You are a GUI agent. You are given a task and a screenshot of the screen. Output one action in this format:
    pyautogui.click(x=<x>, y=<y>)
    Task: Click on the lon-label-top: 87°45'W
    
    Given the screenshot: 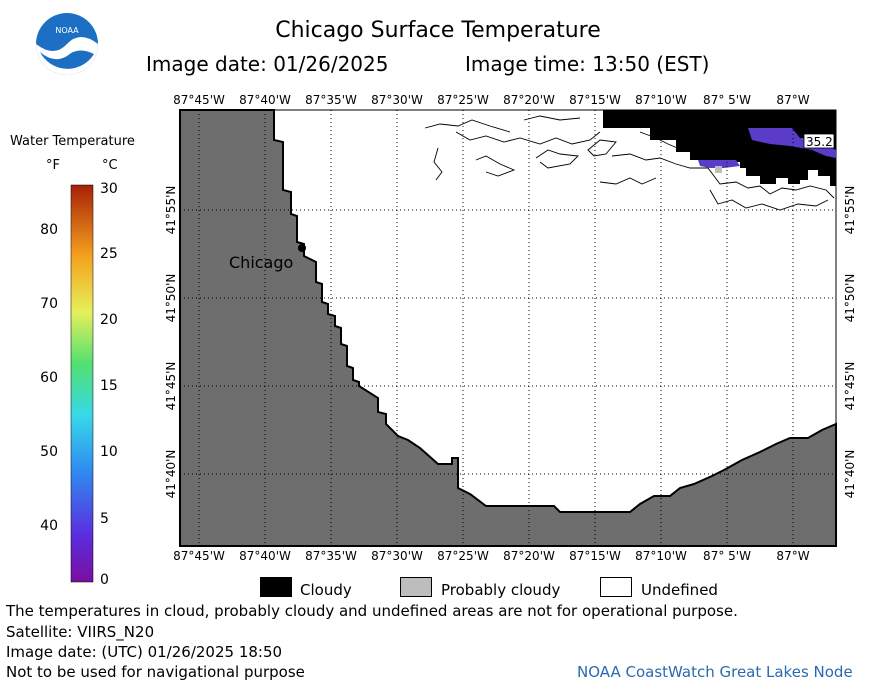 What is the action you would take?
    pyautogui.click(x=199, y=100)
    